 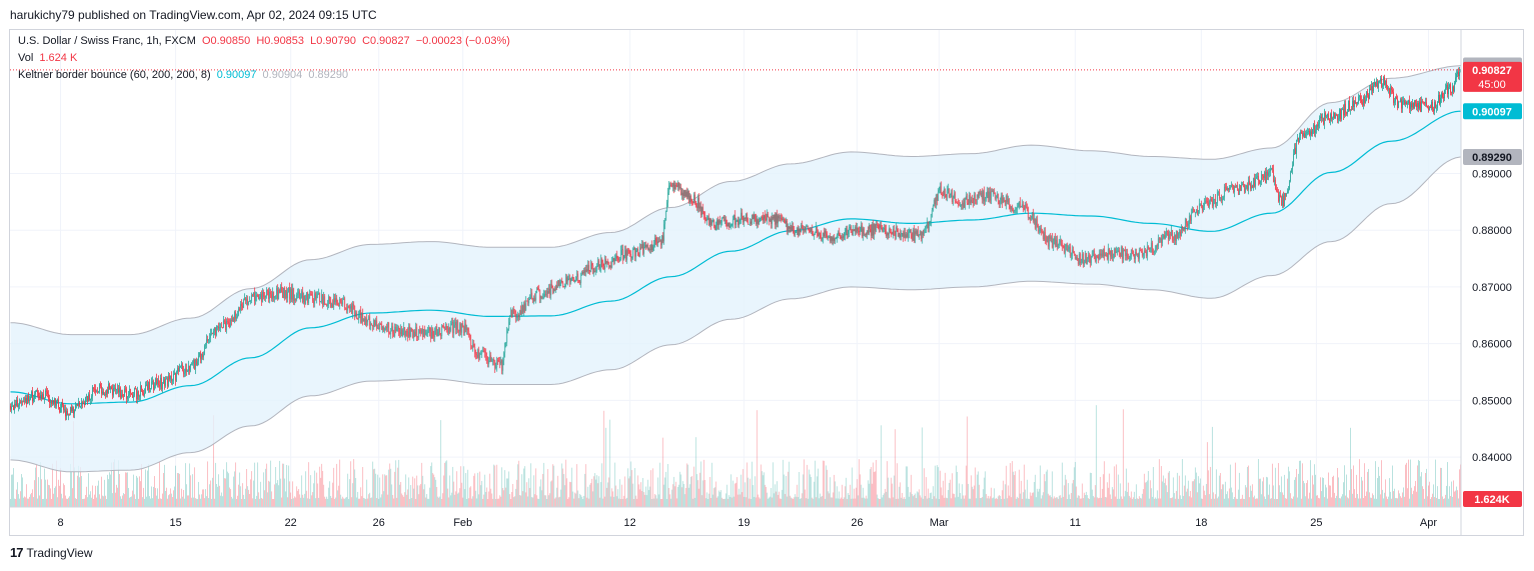 What do you see at coordinates (51, 552) in the screenshot?
I see `footer-brand: 17 TradingView` at bounding box center [51, 552].